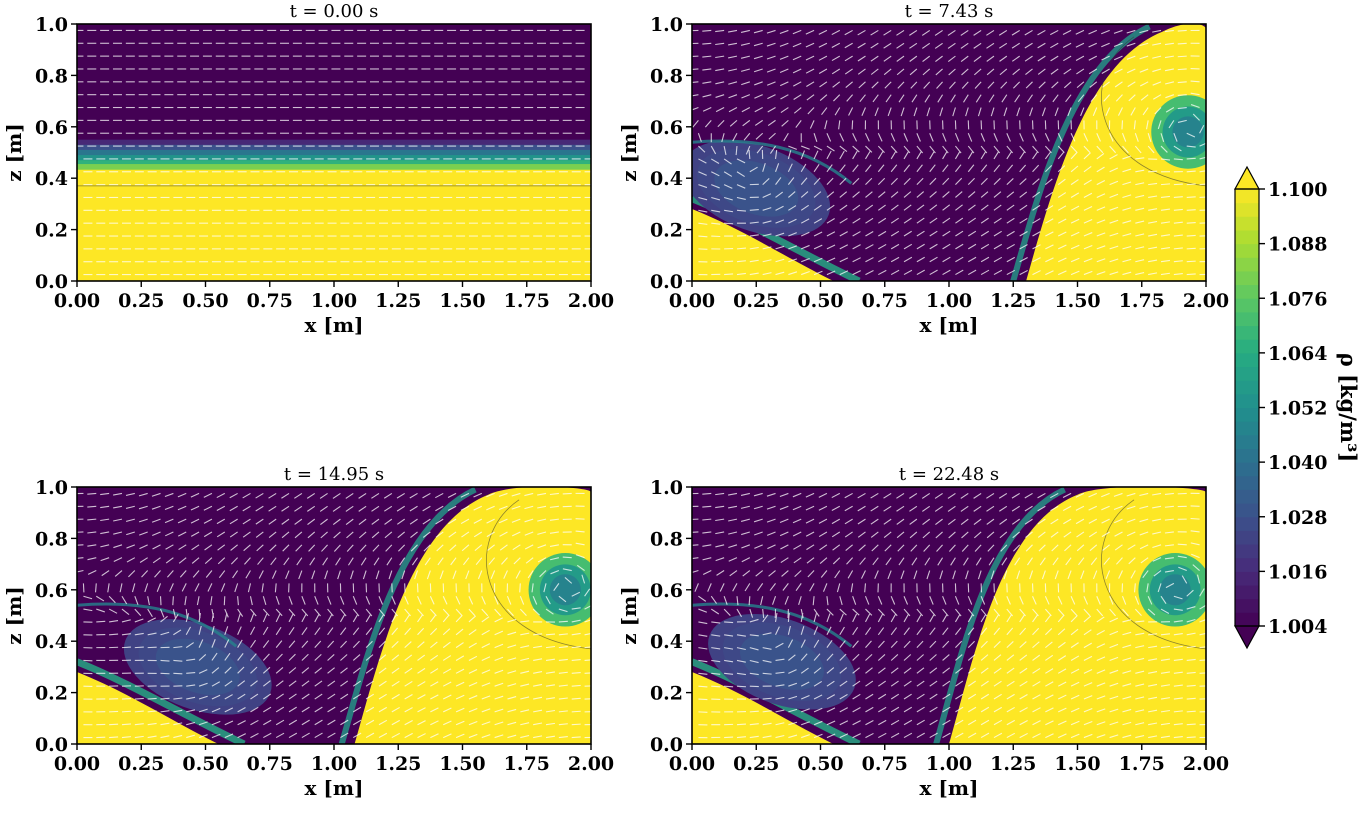 The width and height of the screenshot is (1366, 825). What do you see at coordinates (1298, 627) in the screenshot?
I see `colorbar-tick-label: 1.004` at bounding box center [1298, 627].